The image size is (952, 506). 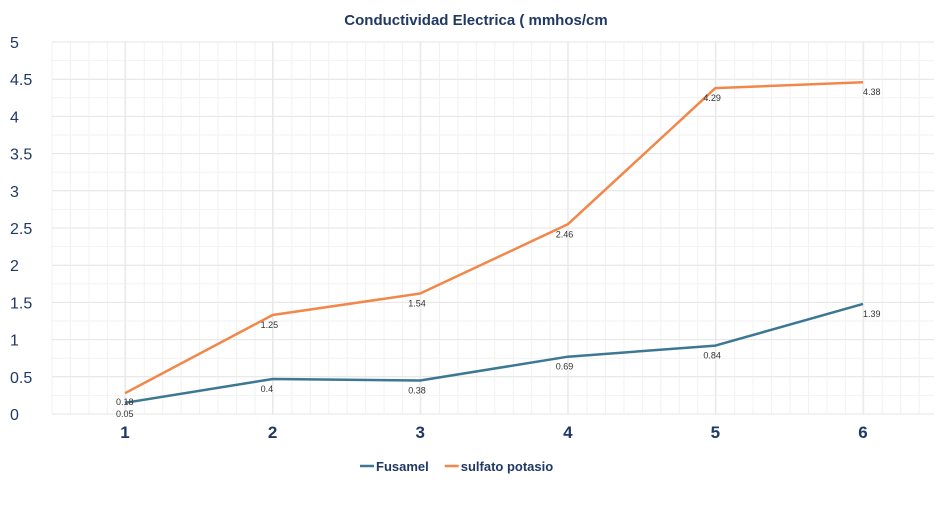 What do you see at coordinates (125, 414) in the screenshot?
I see `data-label: 0.05` at bounding box center [125, 414].